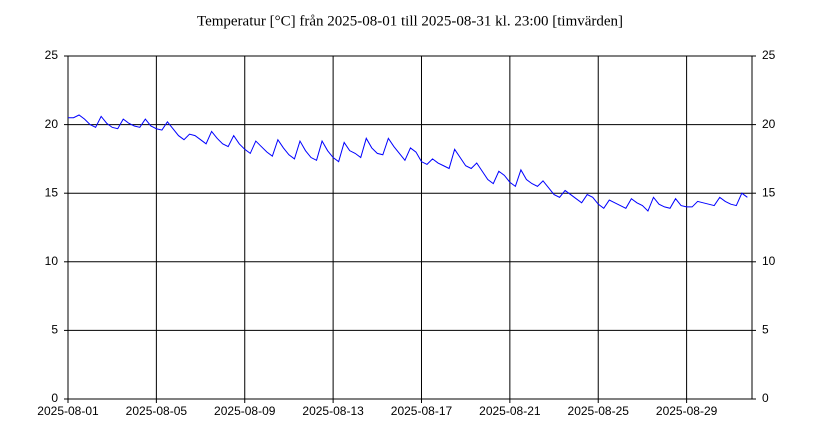 The image size is (820, 444). Describe the element at coordinates (769, 261) in the screenshot. I see `y2-tick-label: 10` at that location.